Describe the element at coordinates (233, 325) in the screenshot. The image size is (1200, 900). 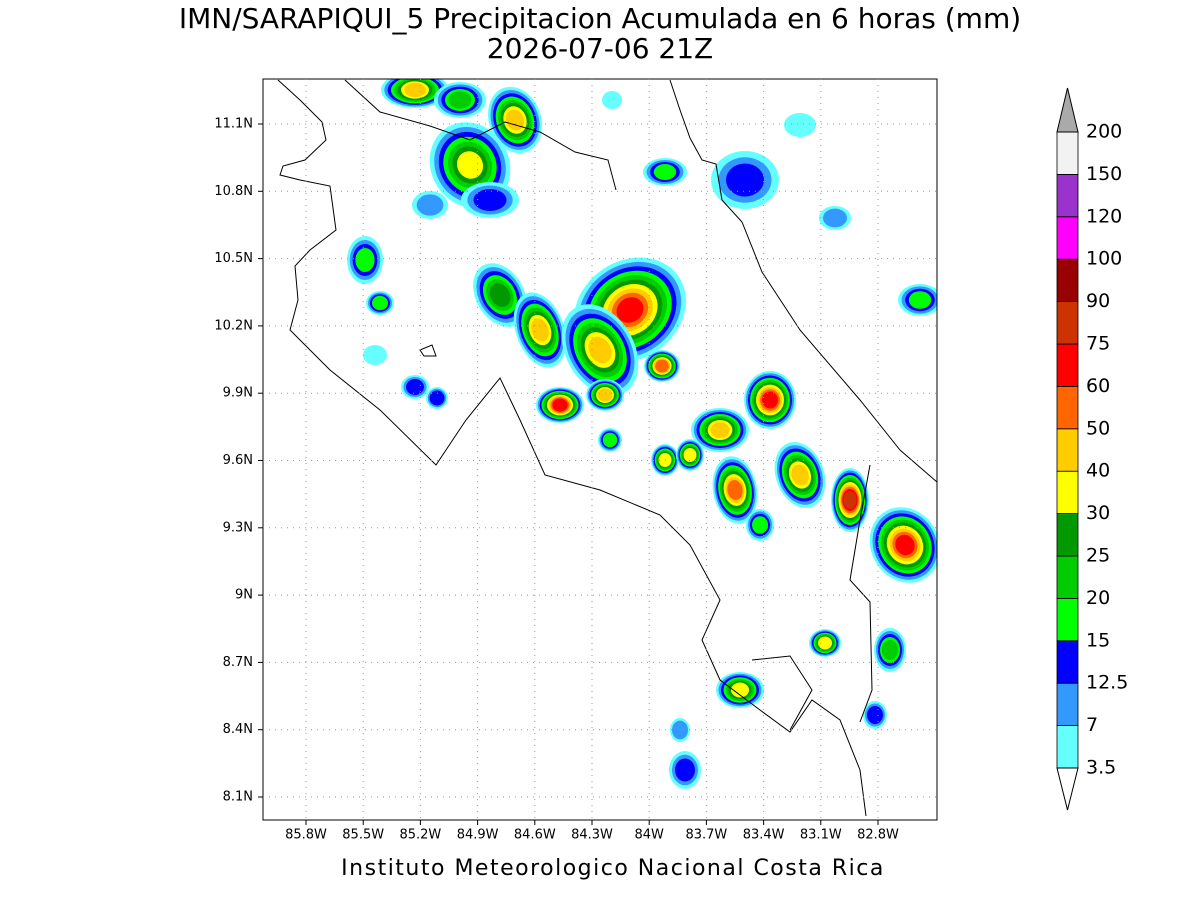
I see `y-tick-label: 10.2N` at that location.